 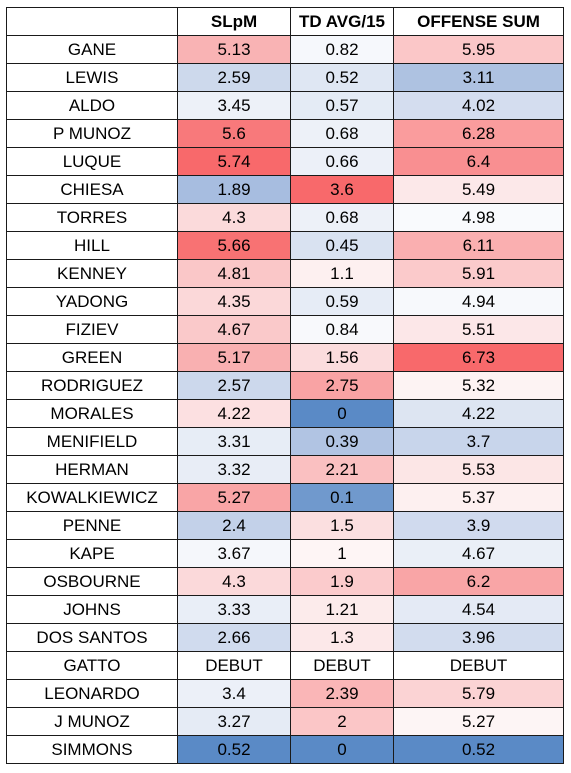 What do you see at coordinates (342, 665) in the screenshot?
I see `td-avg-cell: DEBUT` at bounding box center [342, 665].